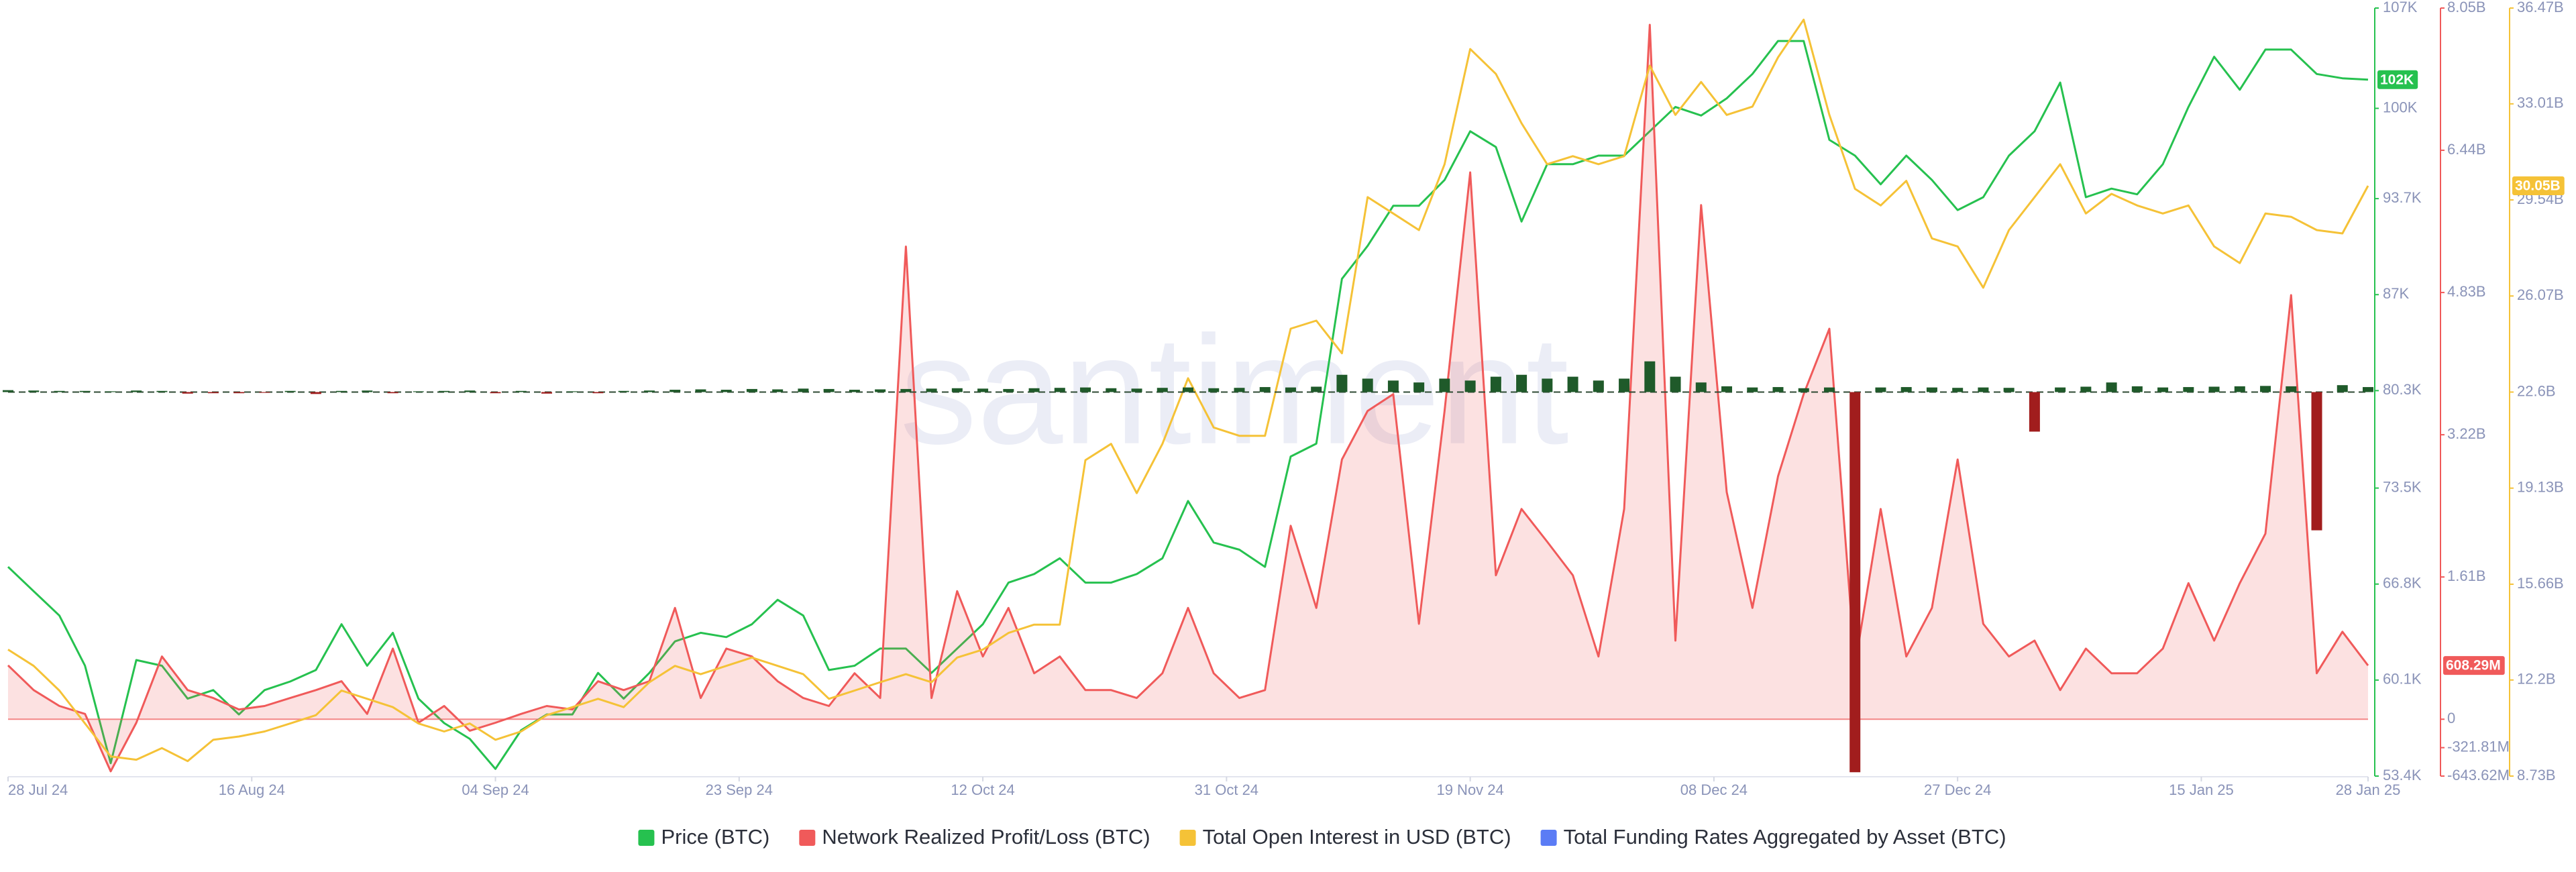 This screenshot has width=2576, height=872. What do you see at coordinates (2478, 775) in the screenshot?
I see `y-tick-label: -643.62M` at bounding box center [2478, 775].